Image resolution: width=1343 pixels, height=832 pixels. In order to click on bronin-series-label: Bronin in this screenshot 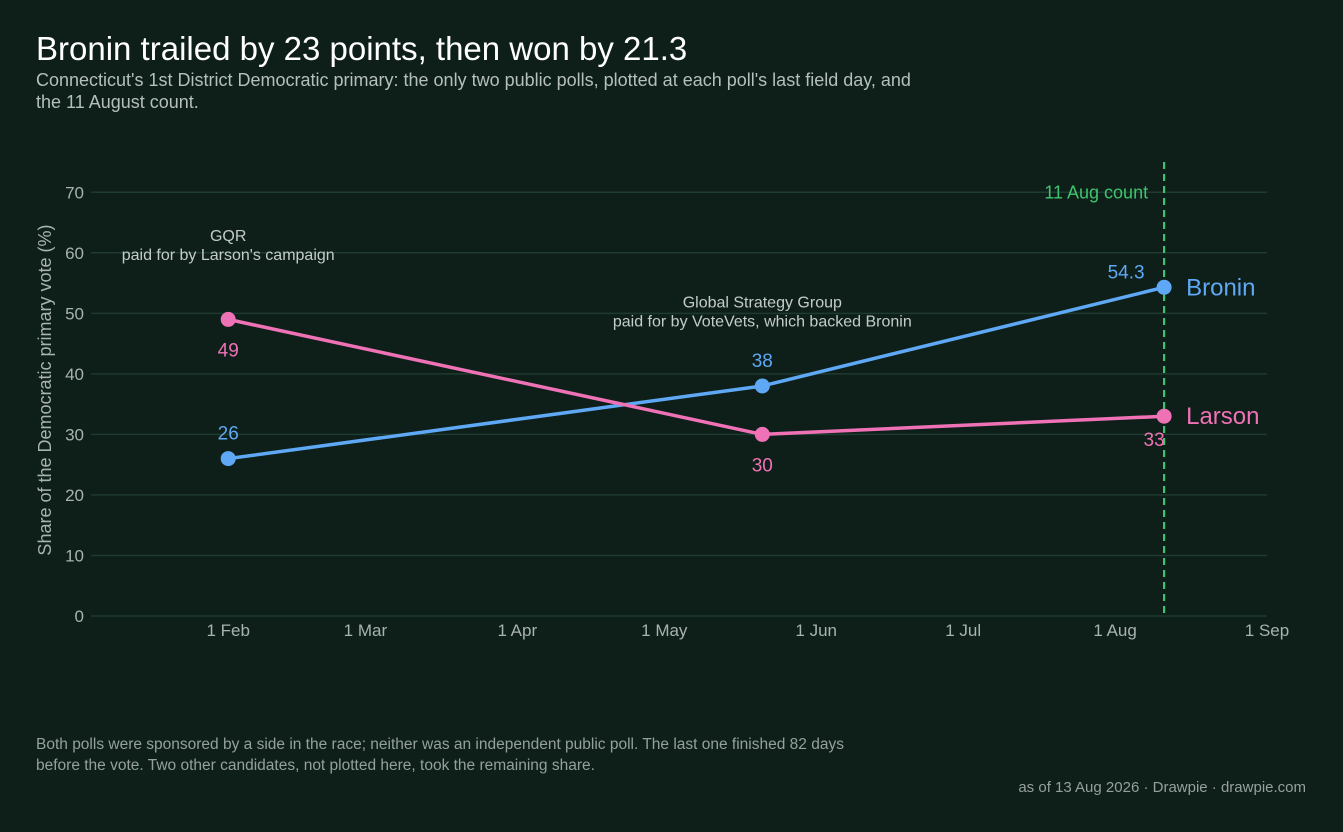, I will do `click(1220, 287)`.